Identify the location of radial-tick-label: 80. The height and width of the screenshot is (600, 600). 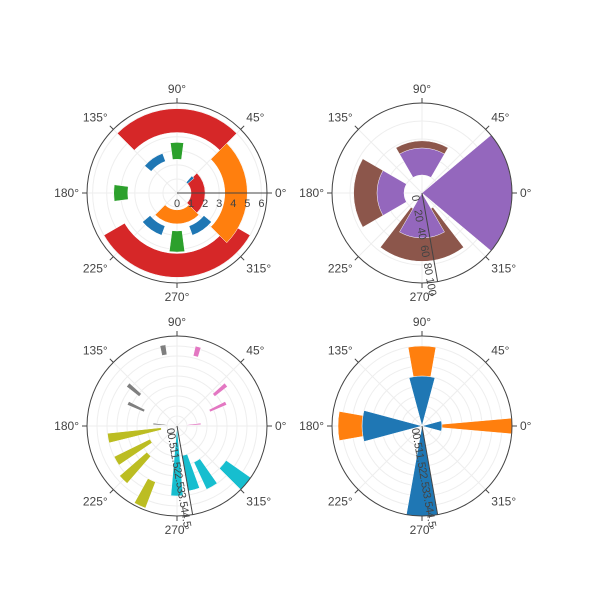
(428, 269).